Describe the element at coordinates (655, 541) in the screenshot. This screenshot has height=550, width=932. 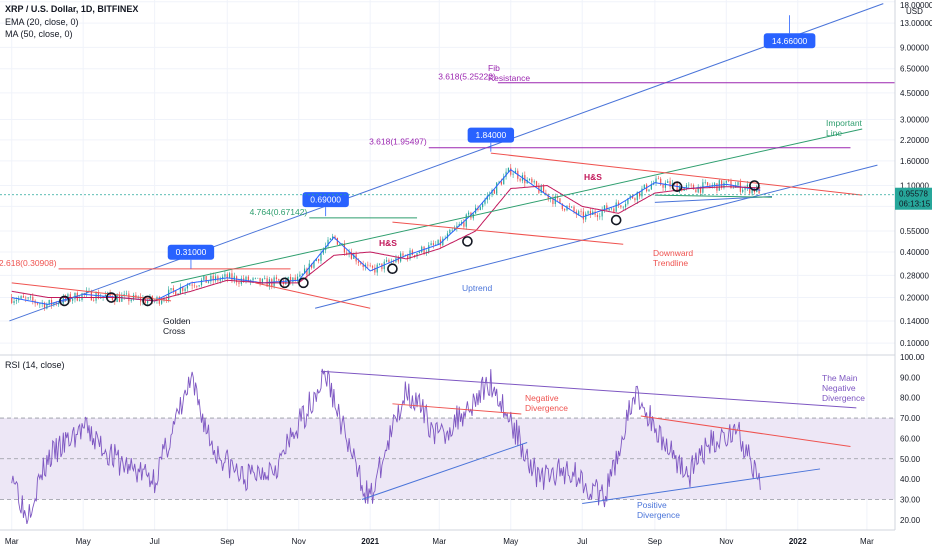
I see `time-tick-label: Sep` at that location.